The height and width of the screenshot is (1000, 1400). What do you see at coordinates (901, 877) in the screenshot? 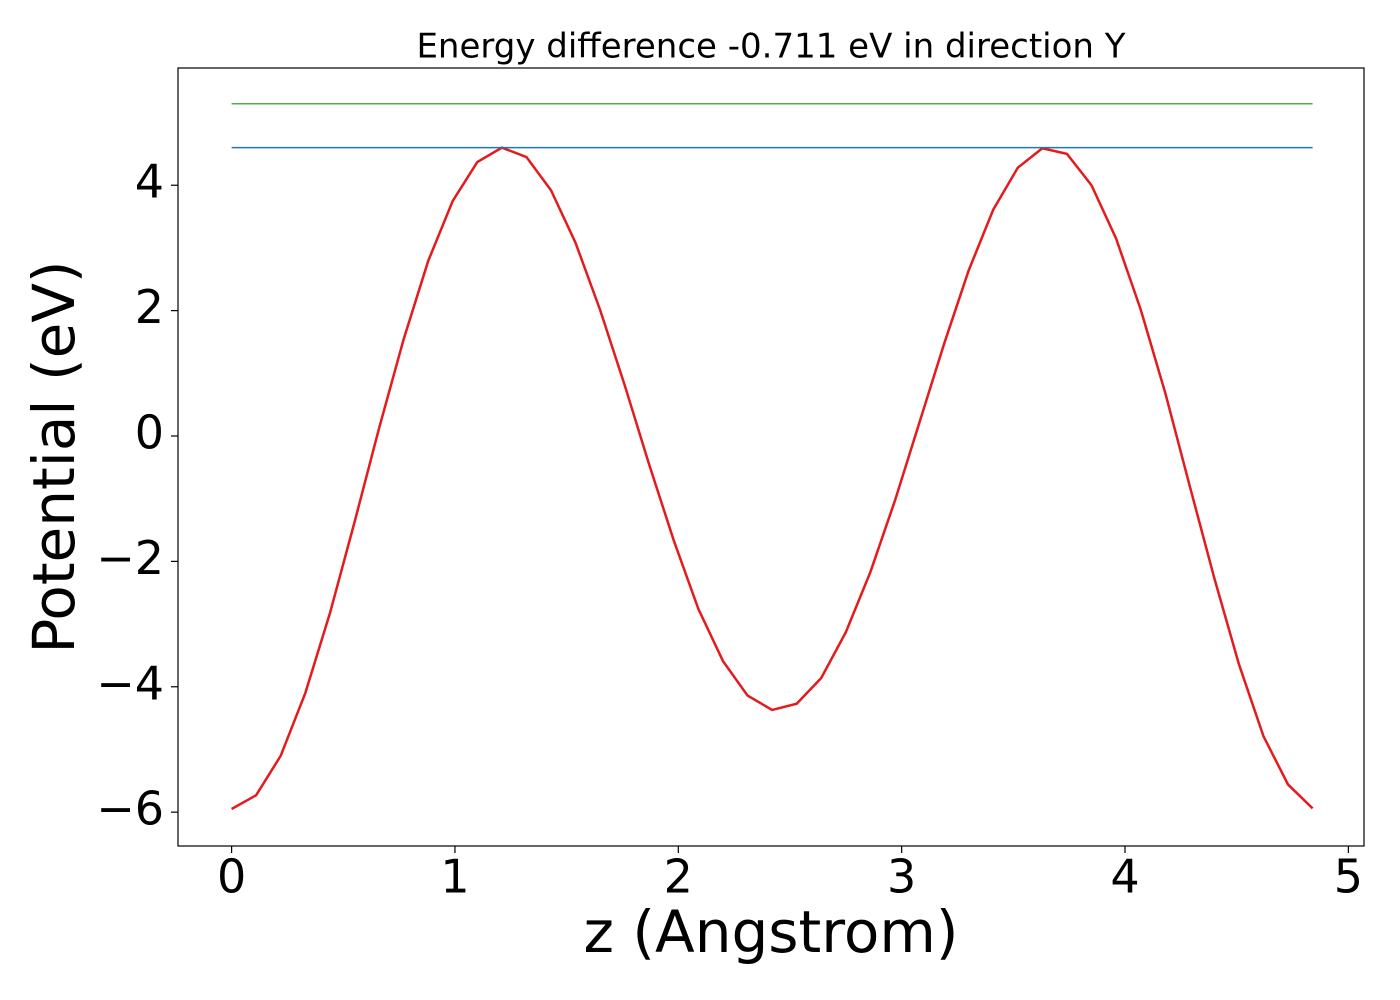
I see `x-tick-label: 3` at bounding box center [901, 877].